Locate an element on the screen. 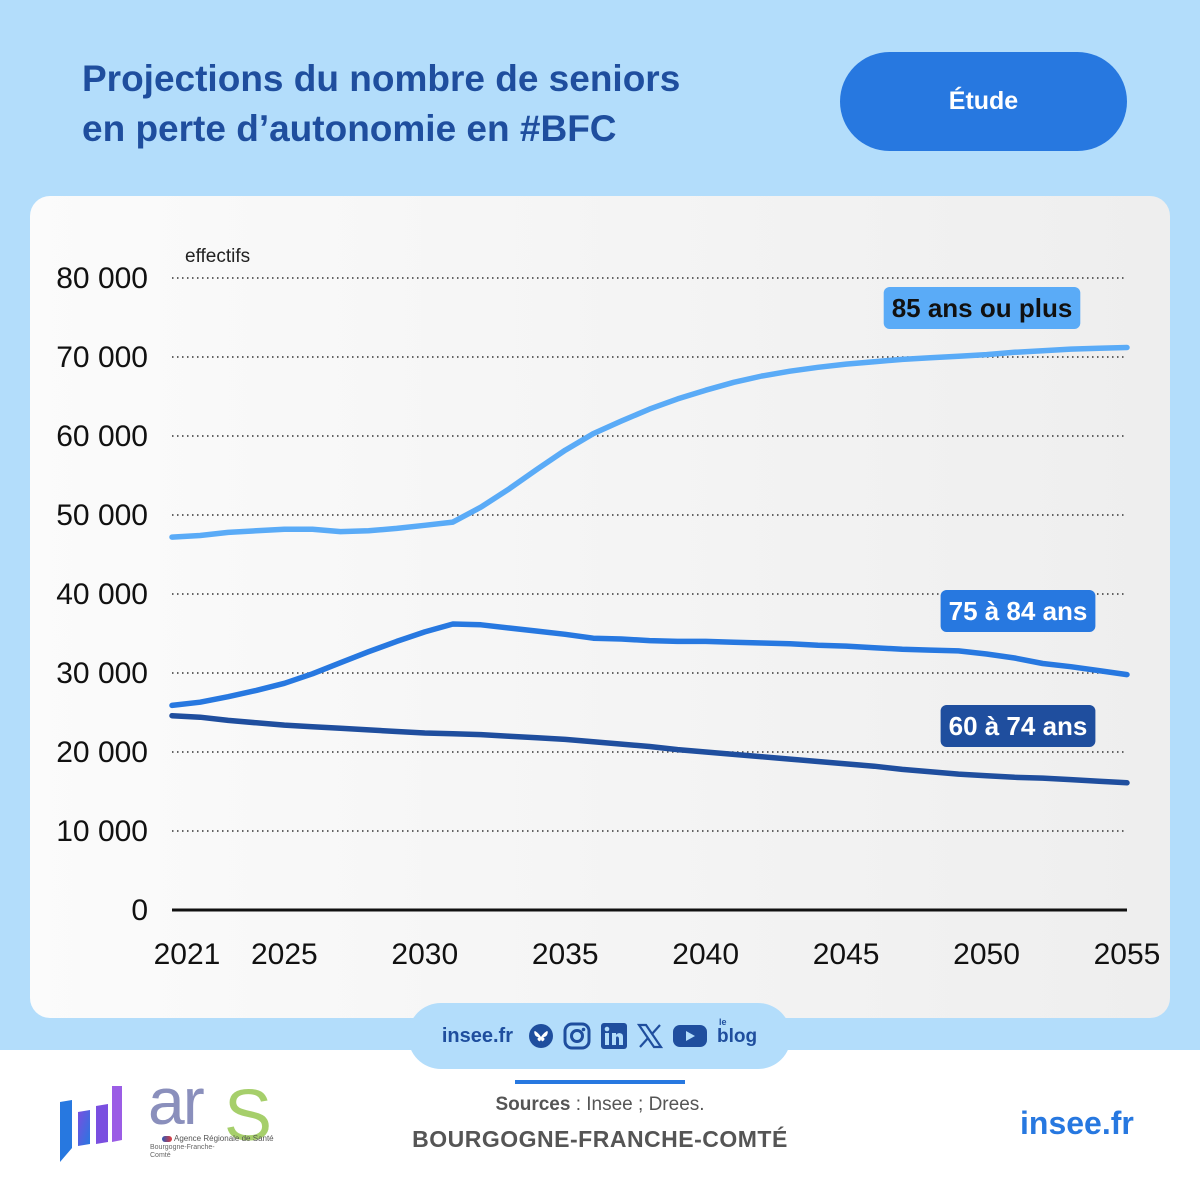 The width and height of the screenshot is (1200, 1200). y-tick-label: 70 000 is located at coordinates (102, 357).